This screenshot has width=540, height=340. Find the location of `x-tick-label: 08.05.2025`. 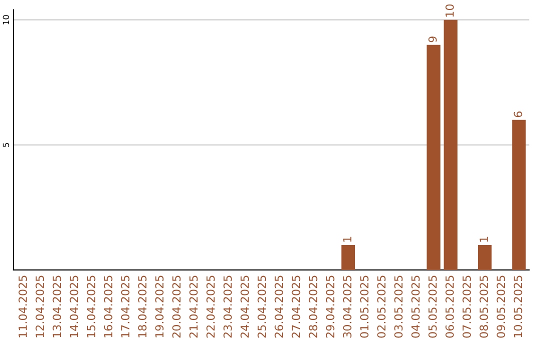

x-tick-label: 08.05.2025 is located at coordinates (484, 307).